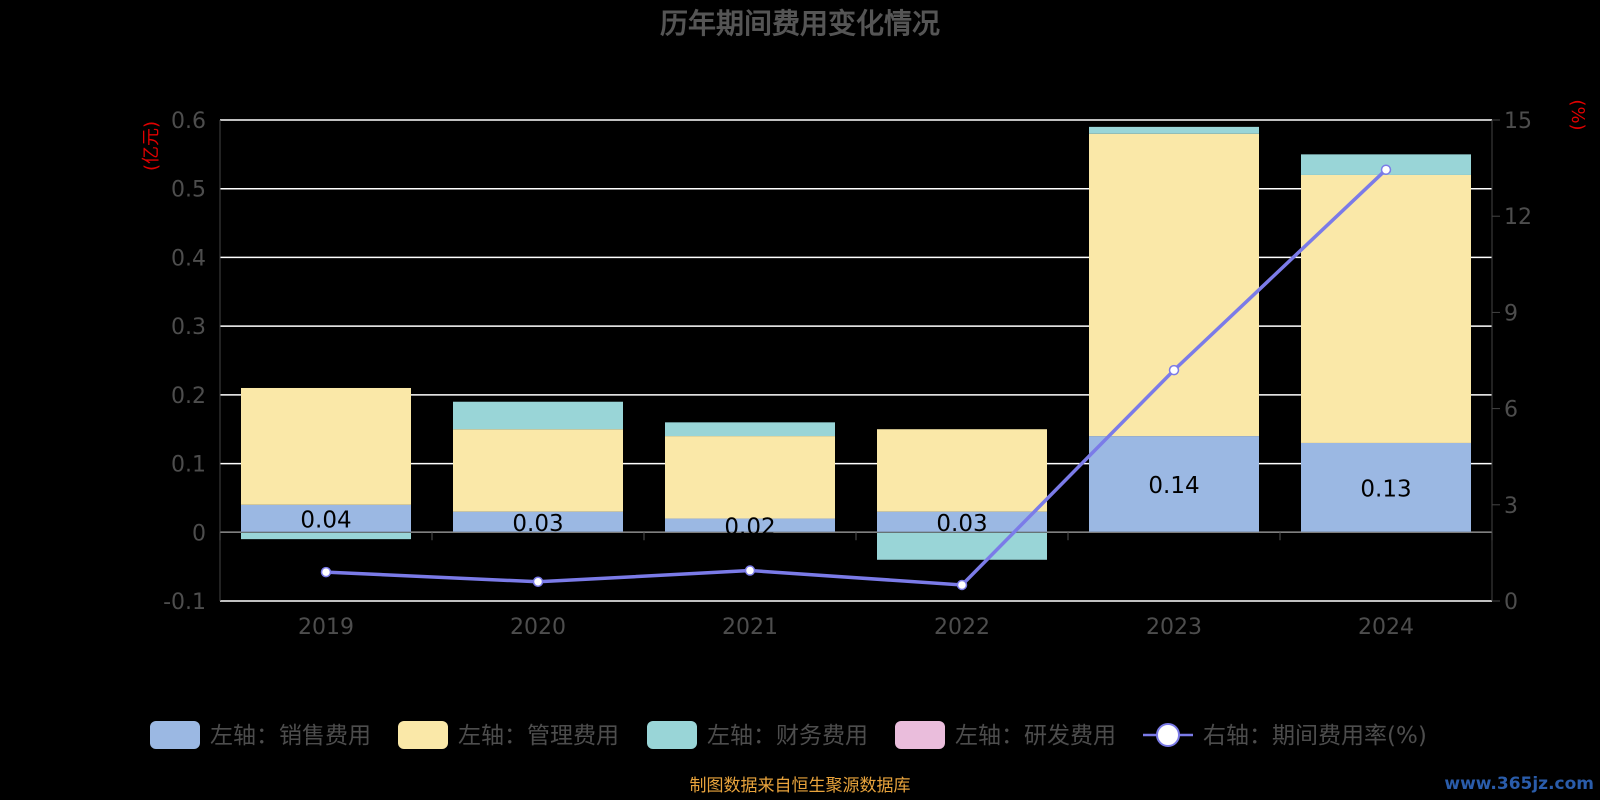 This screenshot has width=1600, height=800. I want to click on bar-data-label: 0.13, so click(1385, 490).